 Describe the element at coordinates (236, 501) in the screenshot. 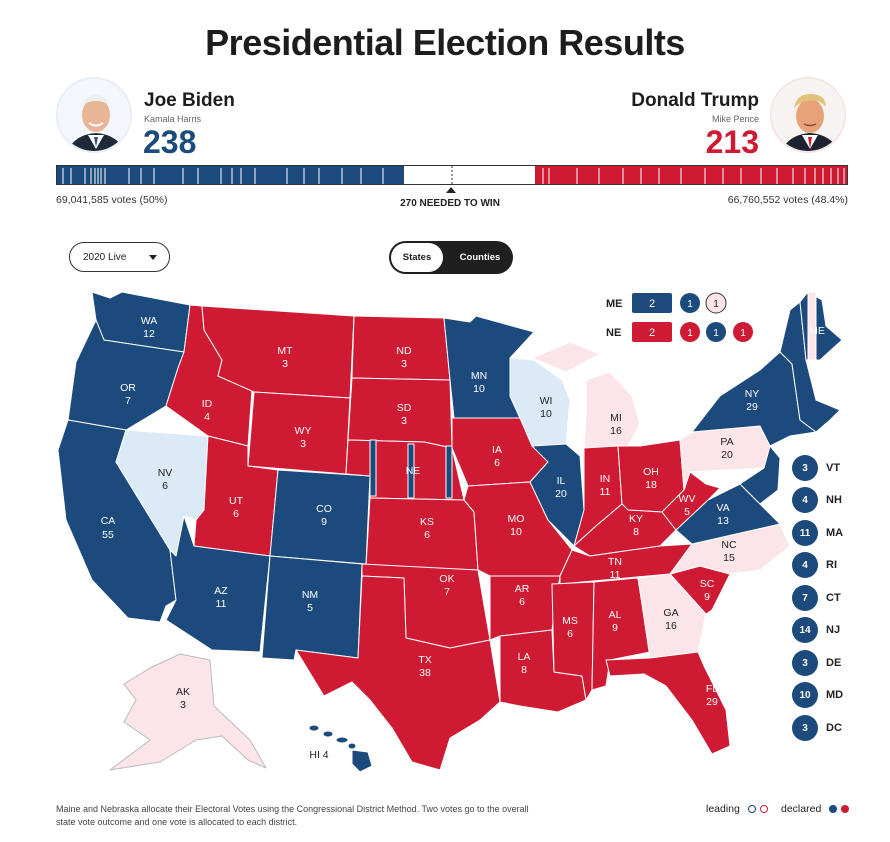

I see `label-ut: UT` at that location.